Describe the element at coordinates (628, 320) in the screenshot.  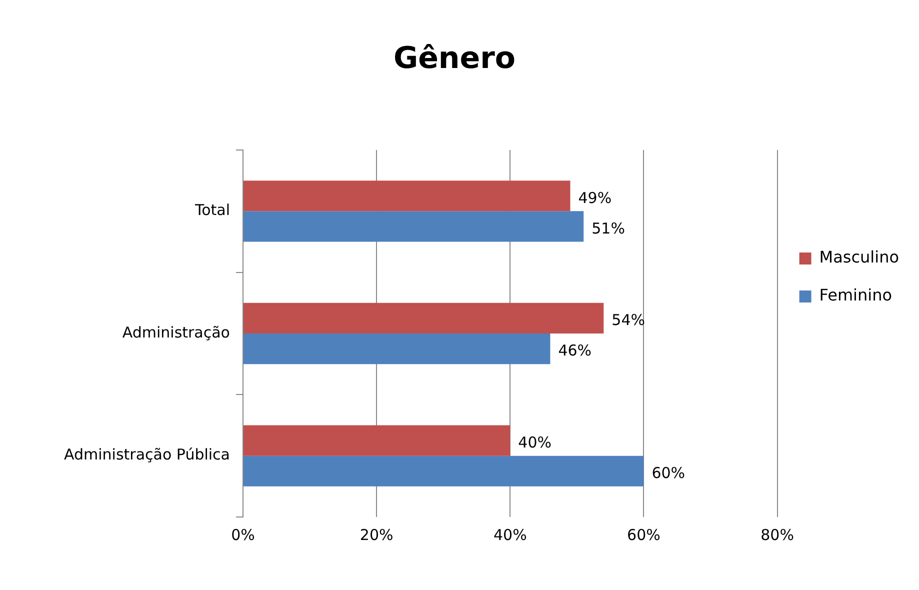
I see `data-label: 54%` at that location.